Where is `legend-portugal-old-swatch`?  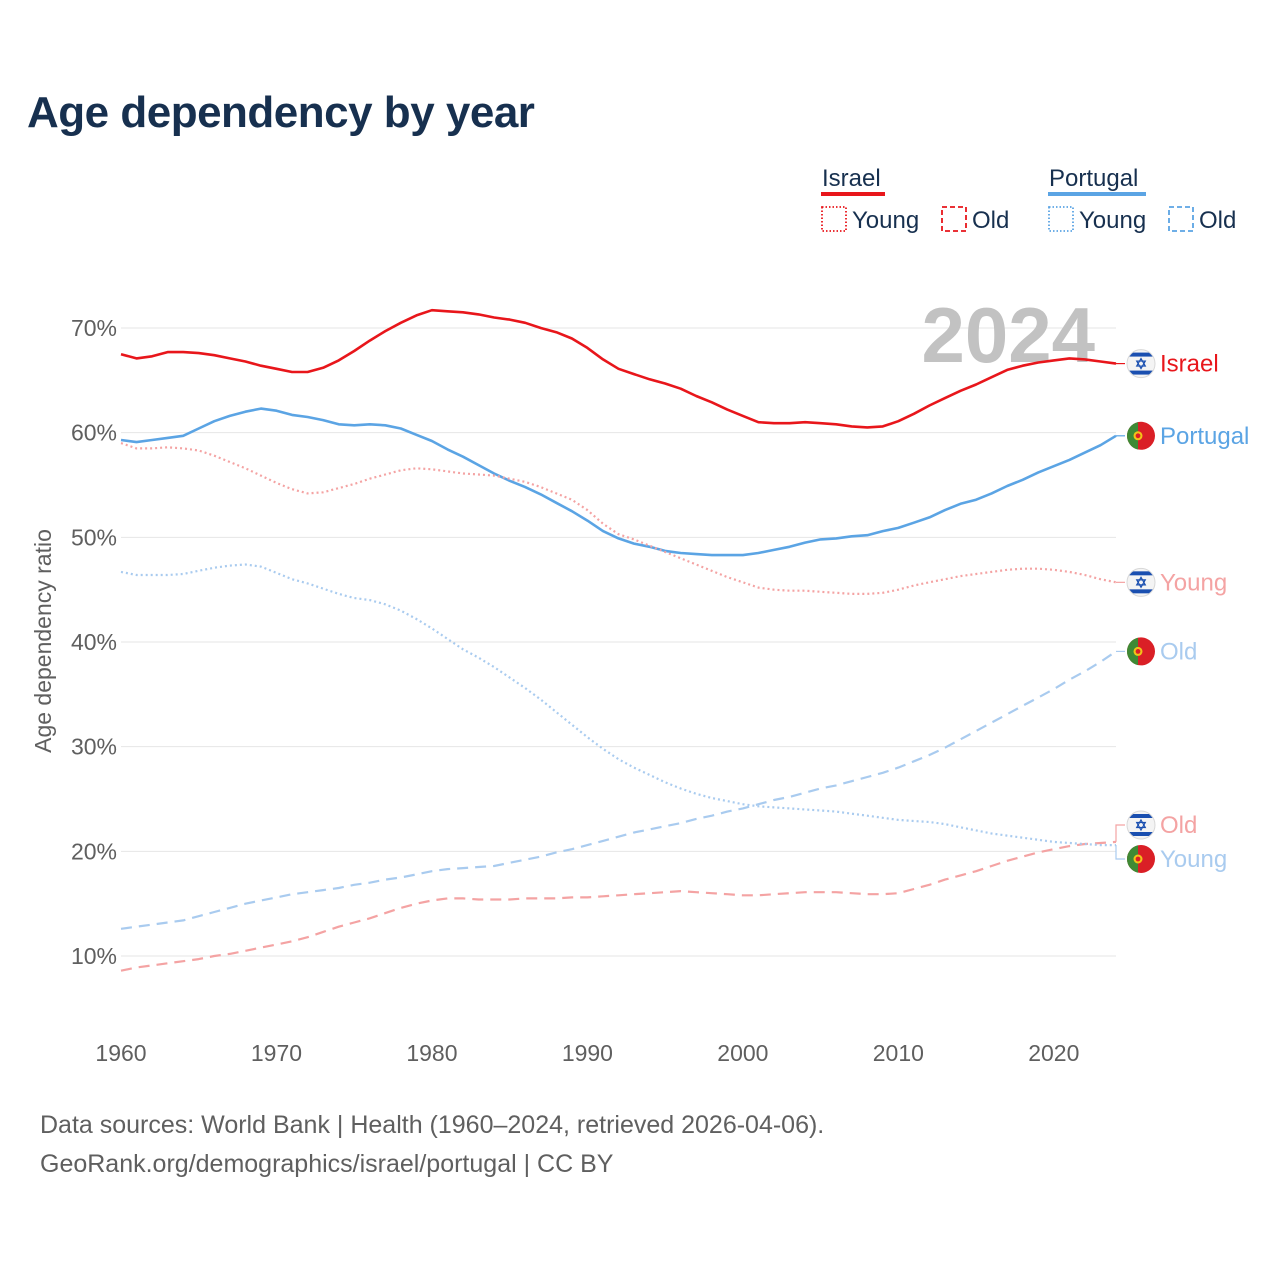
legend-portugal-old-swatch is located at coordinates (1181, 219).